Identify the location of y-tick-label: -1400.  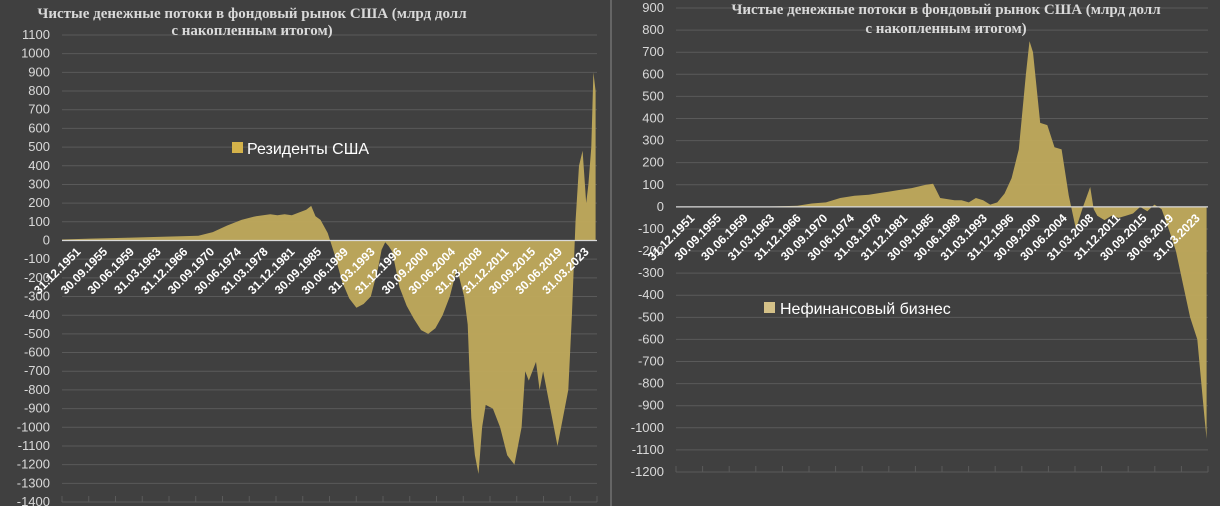
(33, 500).